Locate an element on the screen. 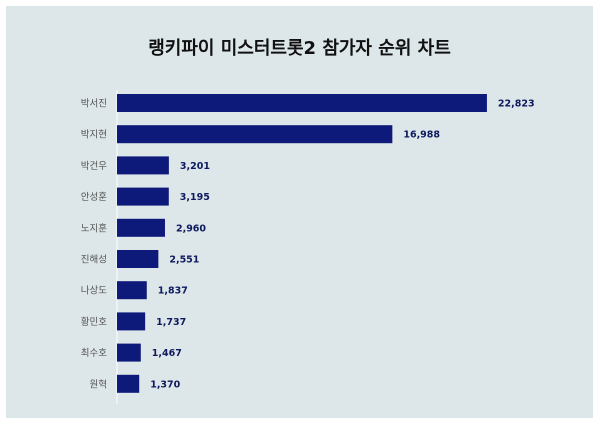 This screenshot has width=600, height=425. category-label: 안성훈 is located at coordinates (94, 197).